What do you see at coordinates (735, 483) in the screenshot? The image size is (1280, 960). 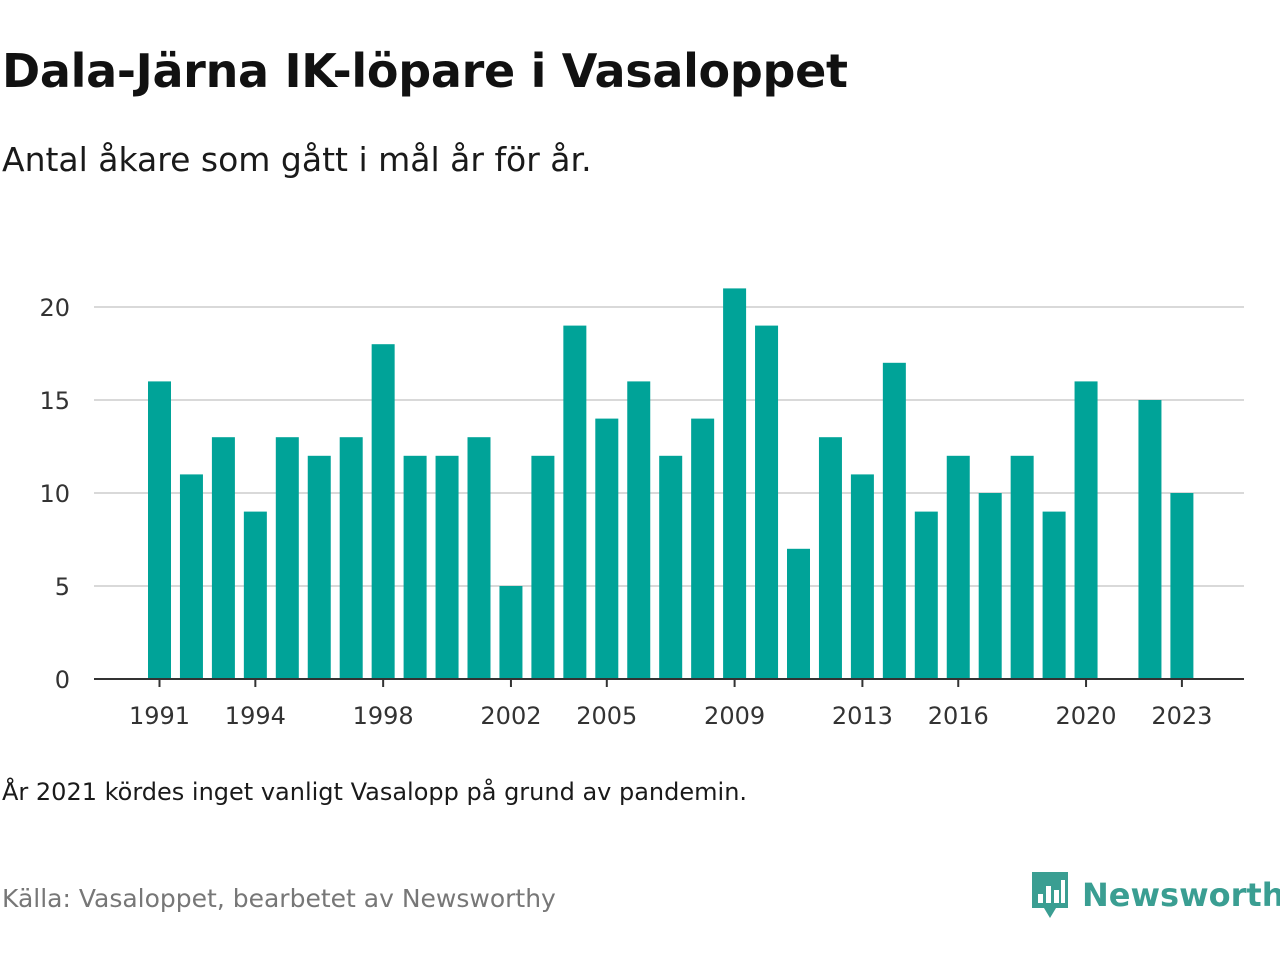 I see `bar-2009` at bounding box center [735, 483].